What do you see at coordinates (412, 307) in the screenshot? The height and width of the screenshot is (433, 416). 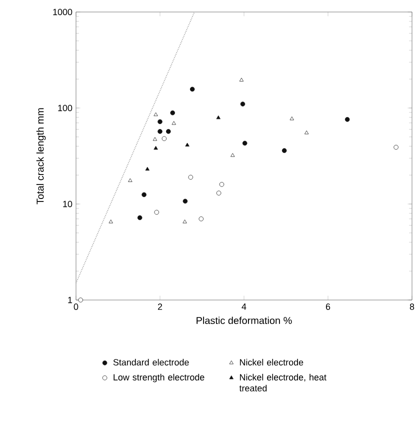 I see `x-tick-label: 8` at bounding box center [412, 307].